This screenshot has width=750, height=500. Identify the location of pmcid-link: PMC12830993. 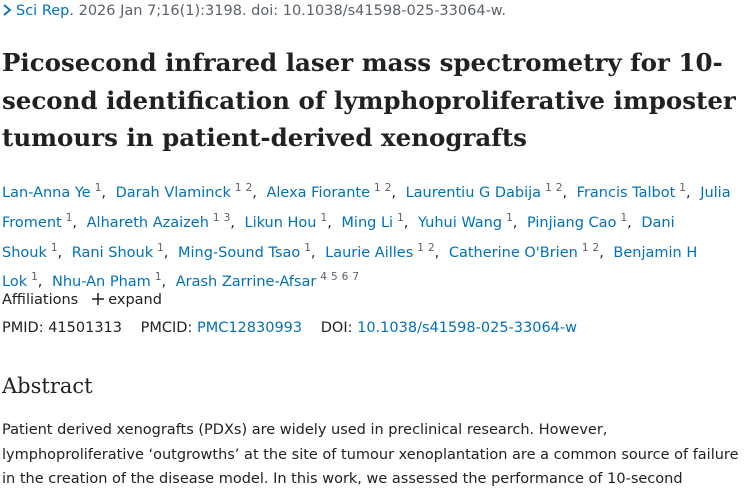
(249, 328).